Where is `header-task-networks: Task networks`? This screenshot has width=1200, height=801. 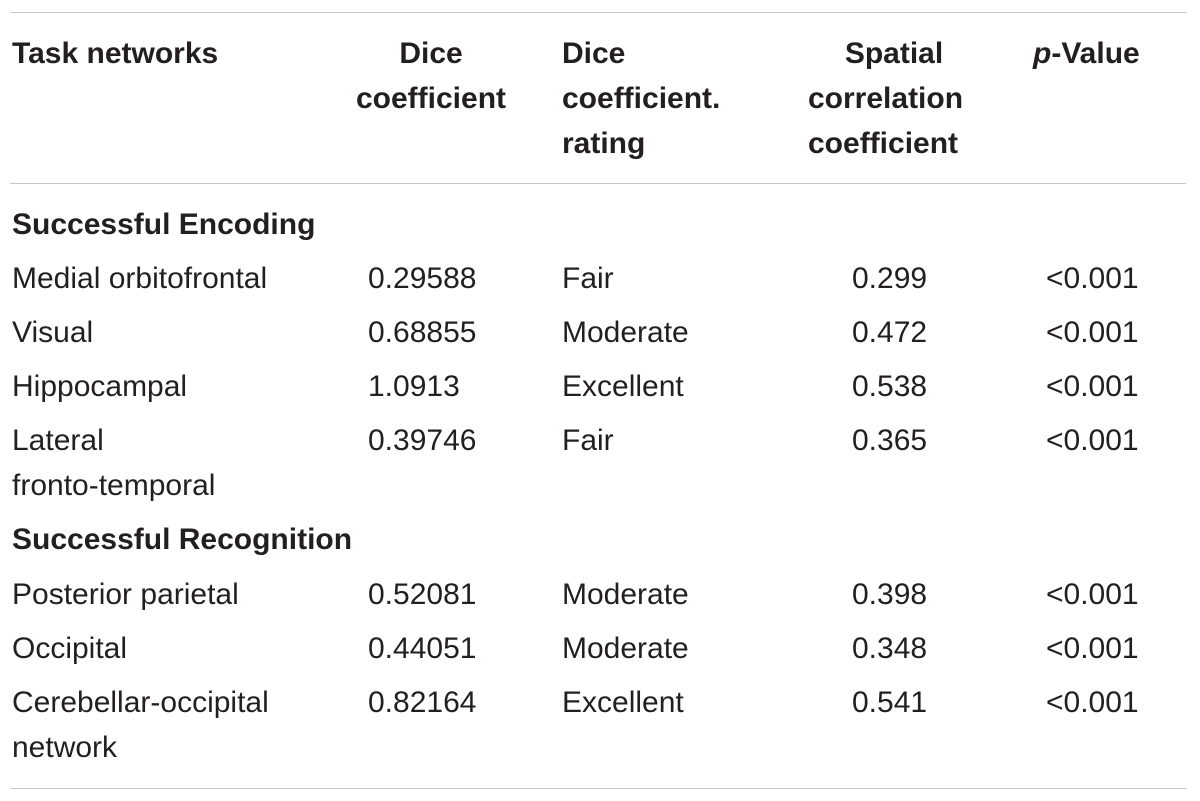
header-task-networks: Task networks is located at coordinates (115, 53).